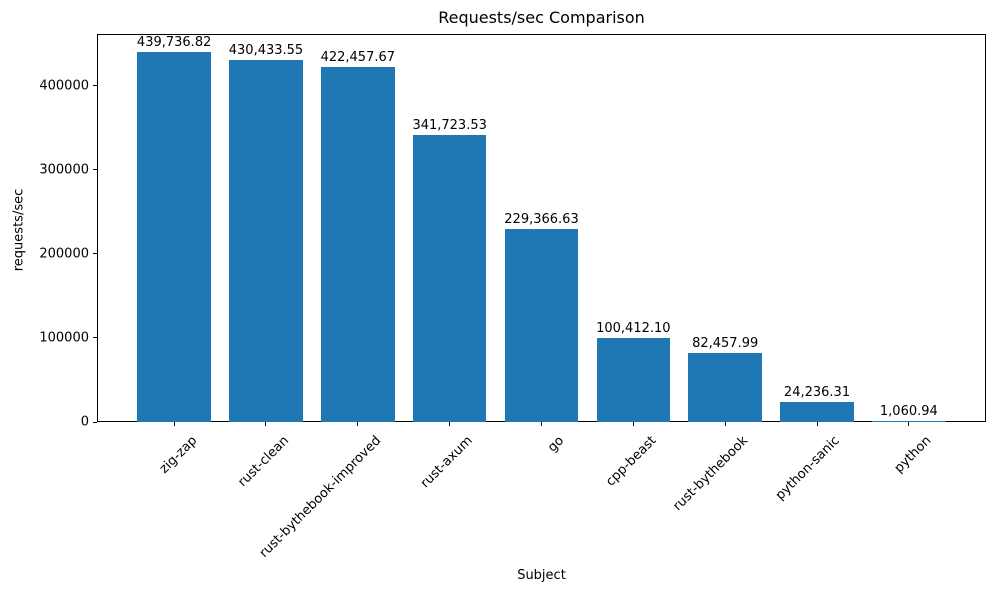 This screenshot has width=1000, height=600. What do you see at coordinates (817, 392) in the screenshot?
I see `bar-value-label: 24,236.31` at bounding box center [817, 392].